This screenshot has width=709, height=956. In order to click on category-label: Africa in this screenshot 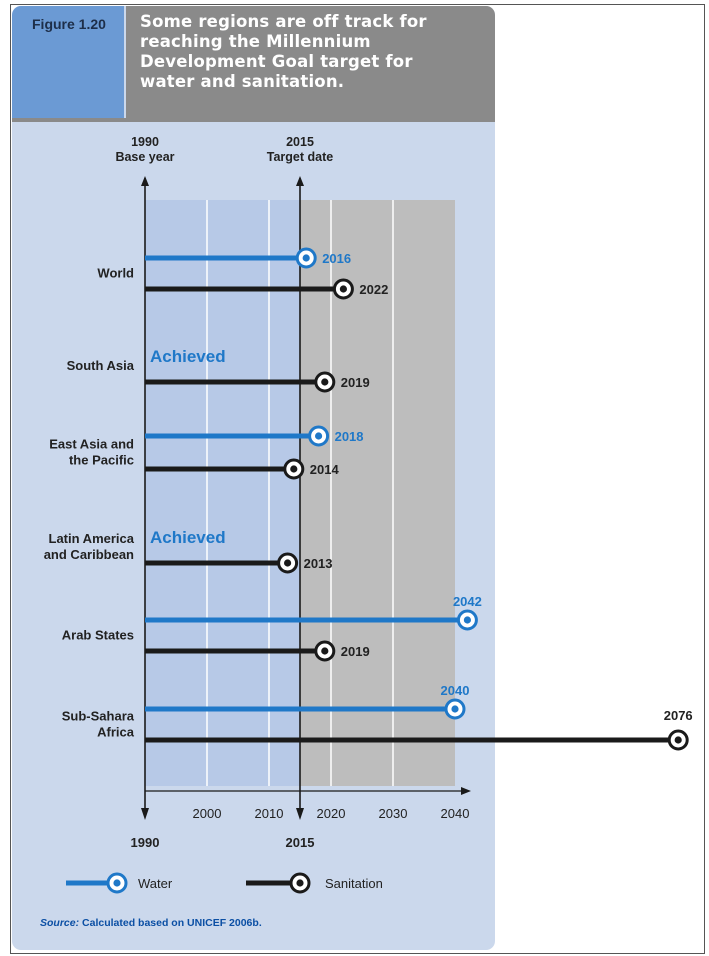, I will do `click(116, 732)`.